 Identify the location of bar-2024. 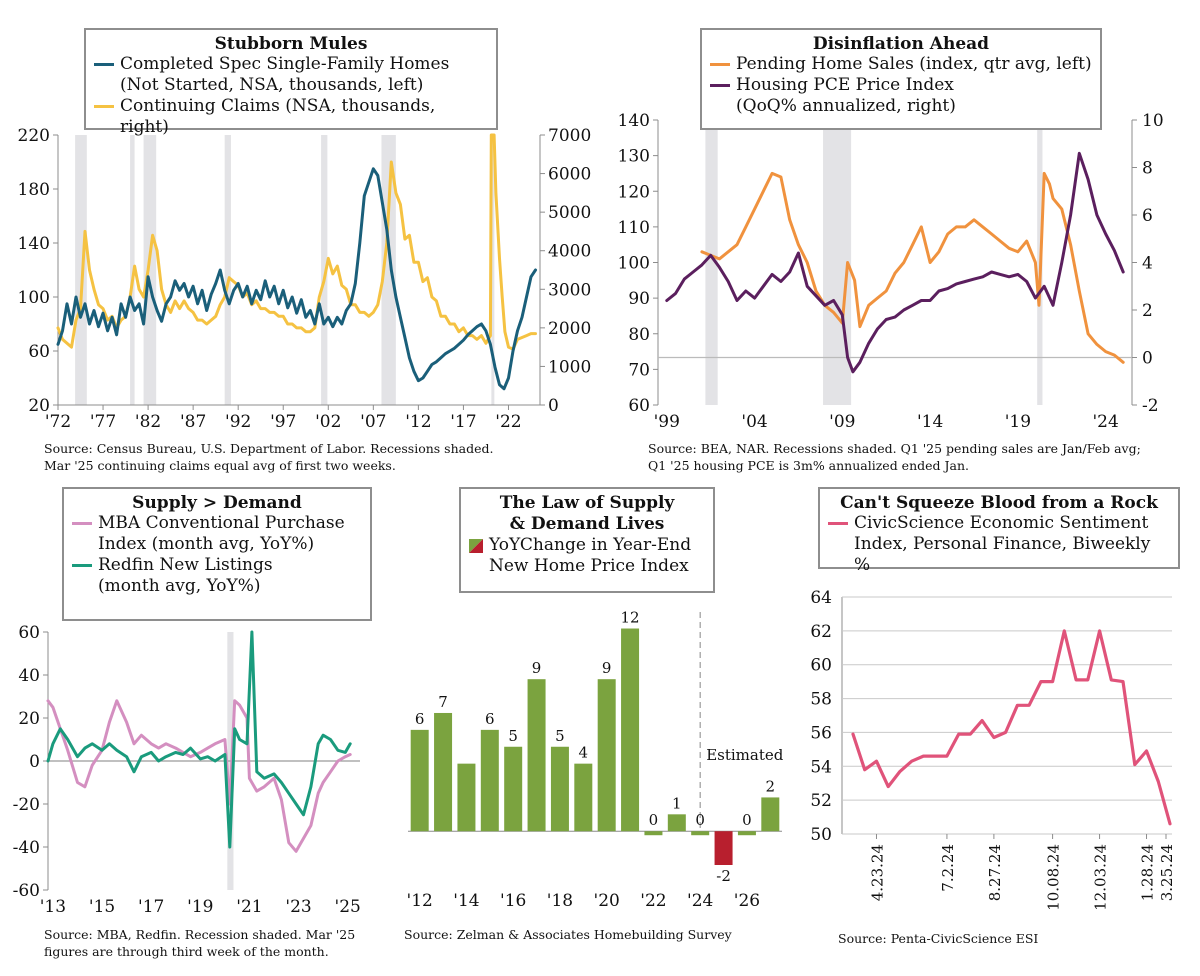
(700, 833).